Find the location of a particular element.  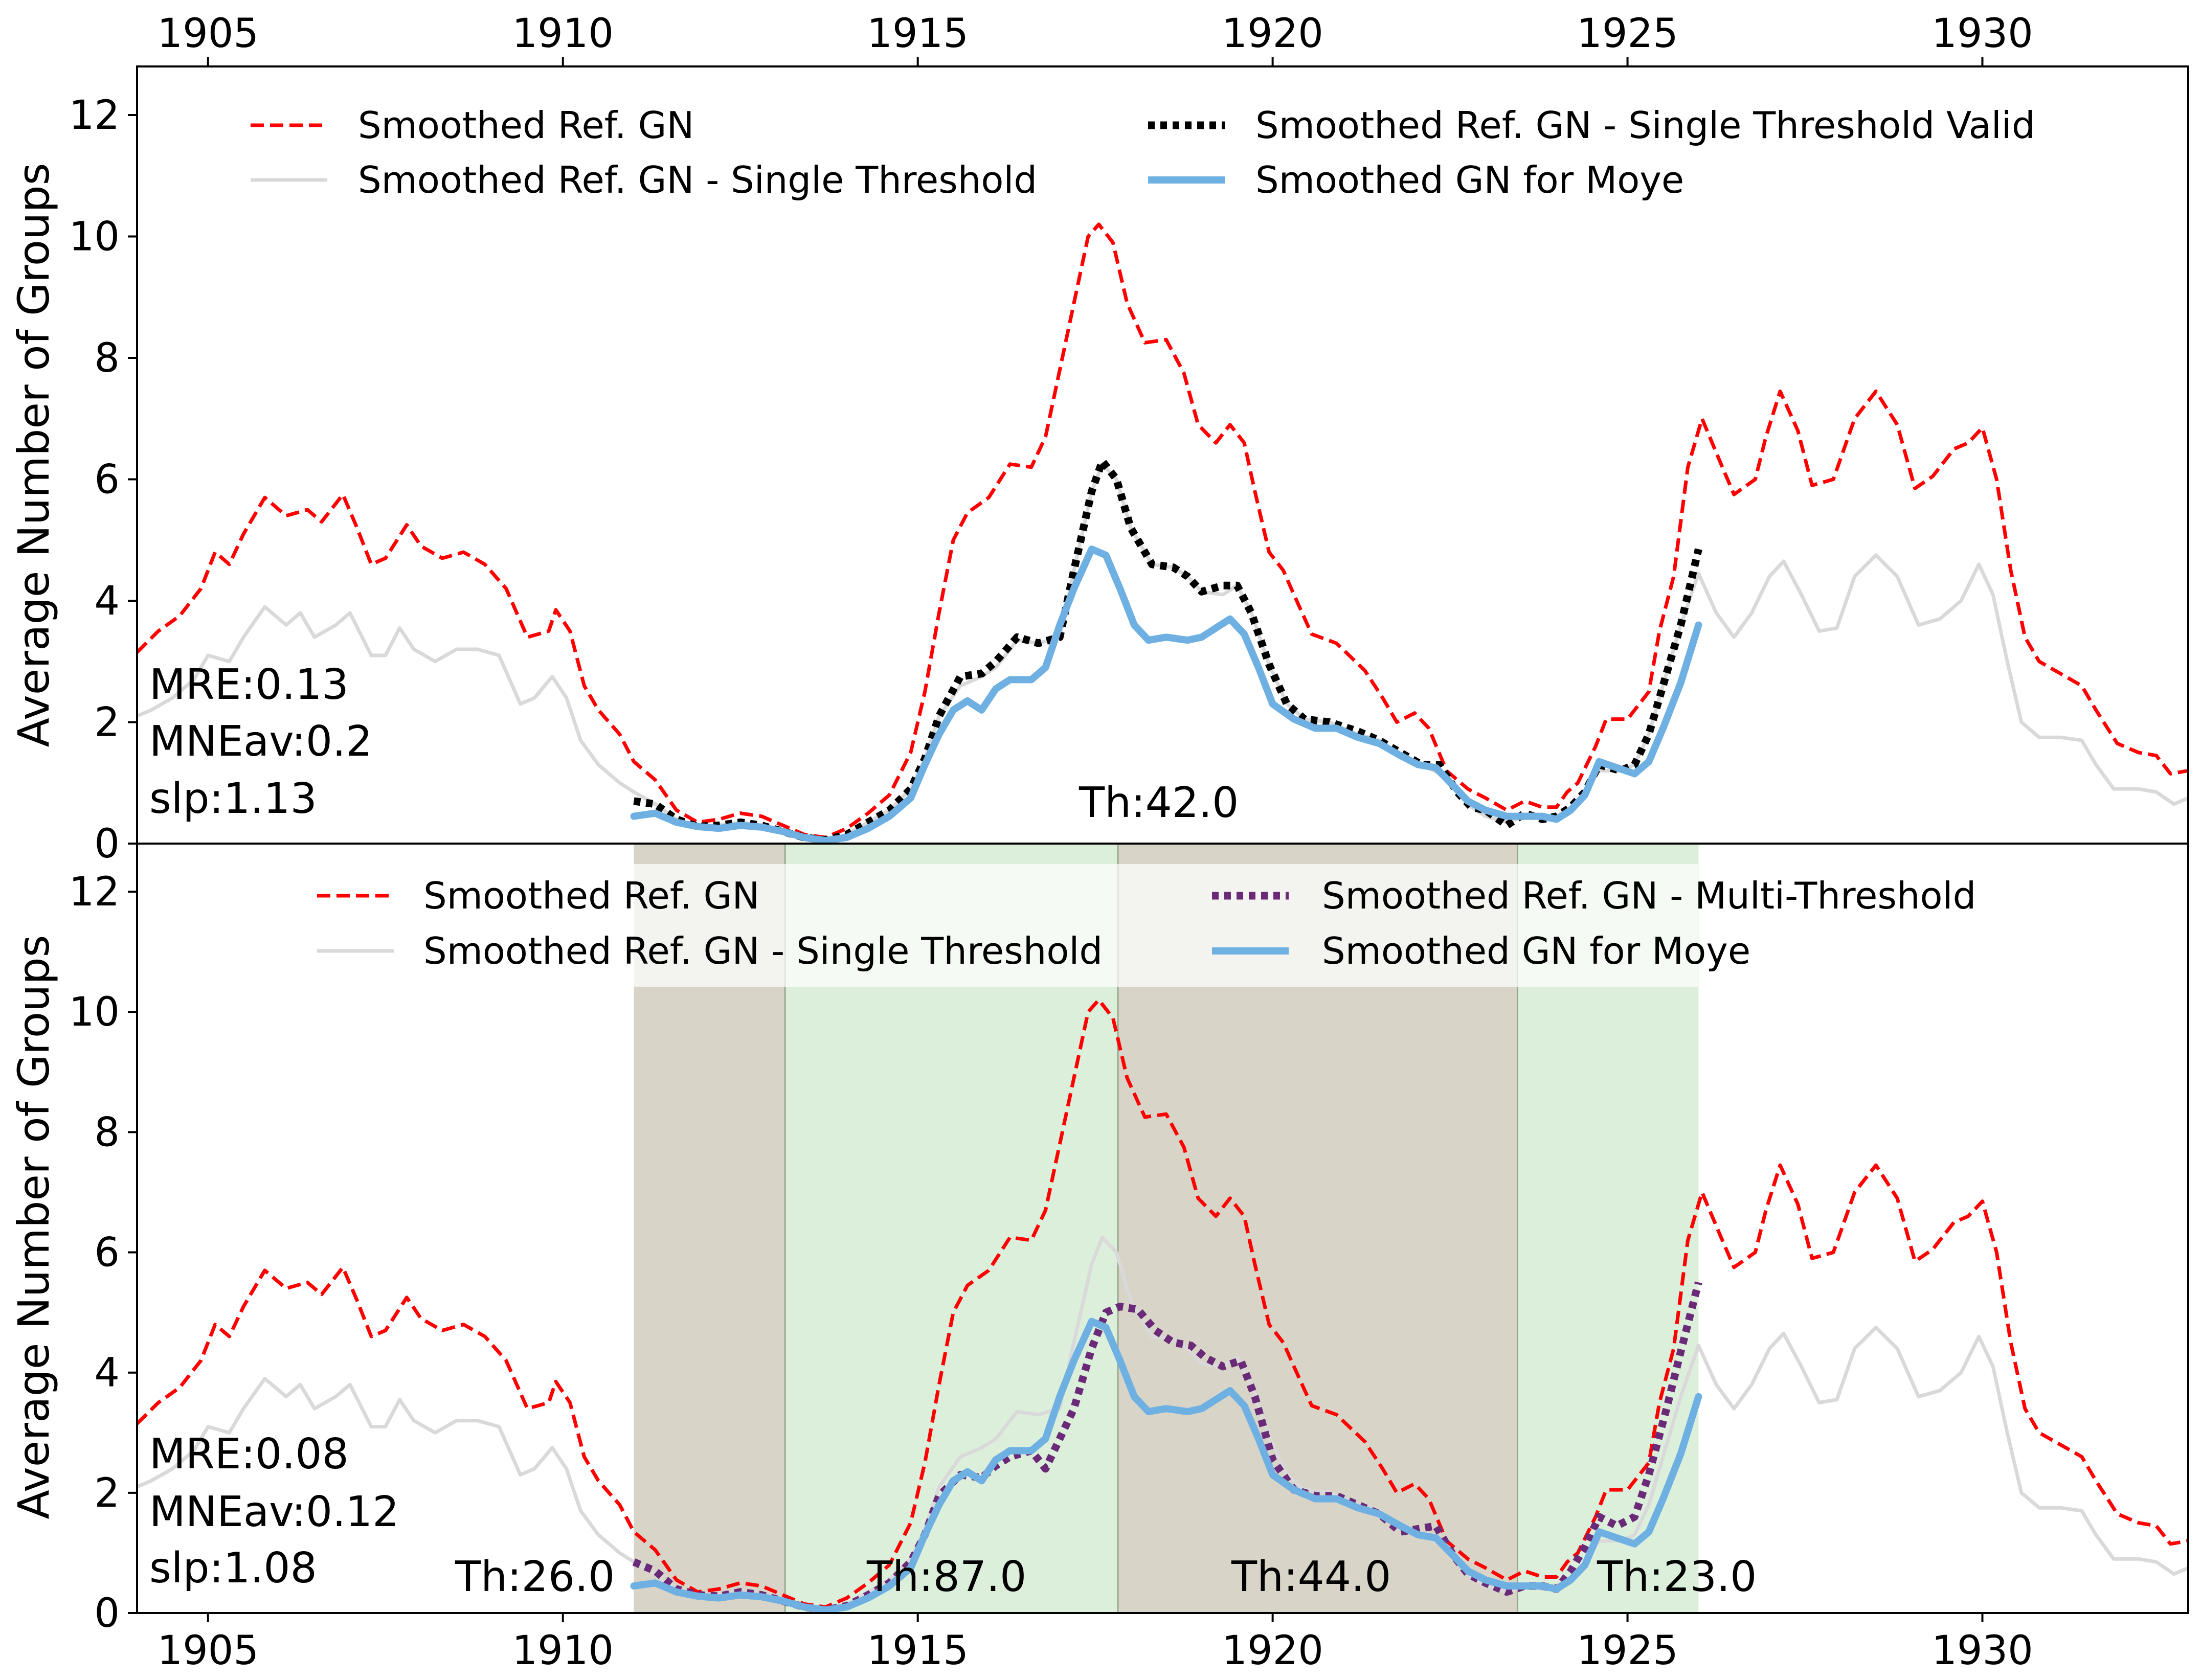

bottom-legend-multi-label: Smoothed Ref. GN - Multi-Threshold is located at coordinates (1649, 895).